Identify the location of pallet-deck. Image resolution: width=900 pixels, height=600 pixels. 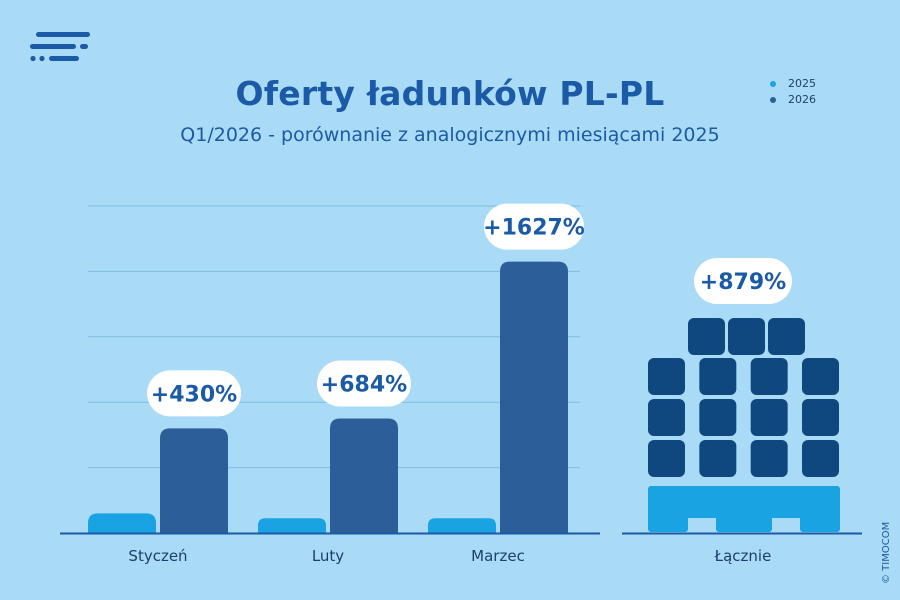
(744, 502).